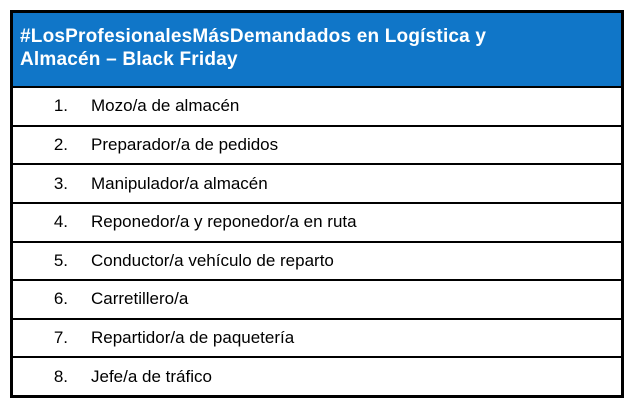 This screenshot has width=634, height=413. Describe the element at coordinates (60, 144) in the screenshot. I see `row-number: 2.` at that location.